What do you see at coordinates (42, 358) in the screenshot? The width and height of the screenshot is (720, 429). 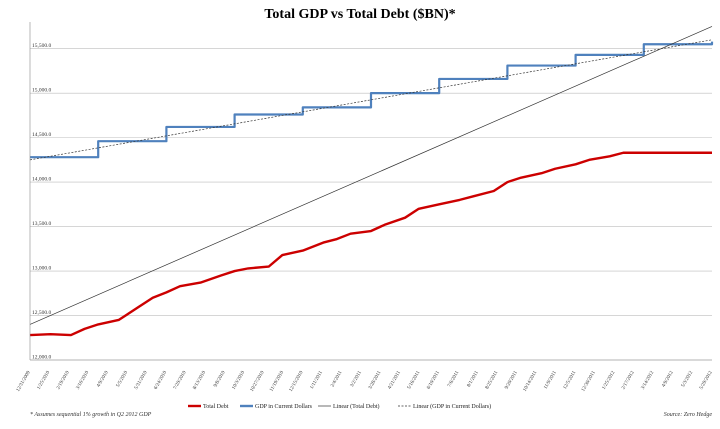 I see `y-tick-label: 12,000.0` at bounding box center [42, 358].